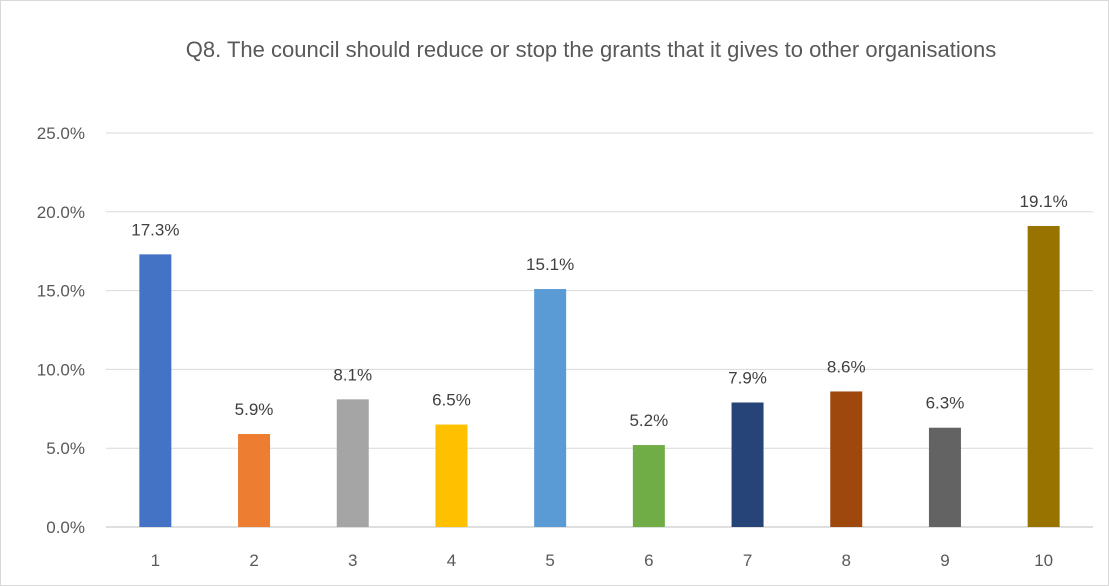 This screenshot has width=1109, height=586. I want to click on y-axis-ticks: 0.0% 5.0% 10.0% 15.0% 20.0% 25.0%, so click(61, 330).